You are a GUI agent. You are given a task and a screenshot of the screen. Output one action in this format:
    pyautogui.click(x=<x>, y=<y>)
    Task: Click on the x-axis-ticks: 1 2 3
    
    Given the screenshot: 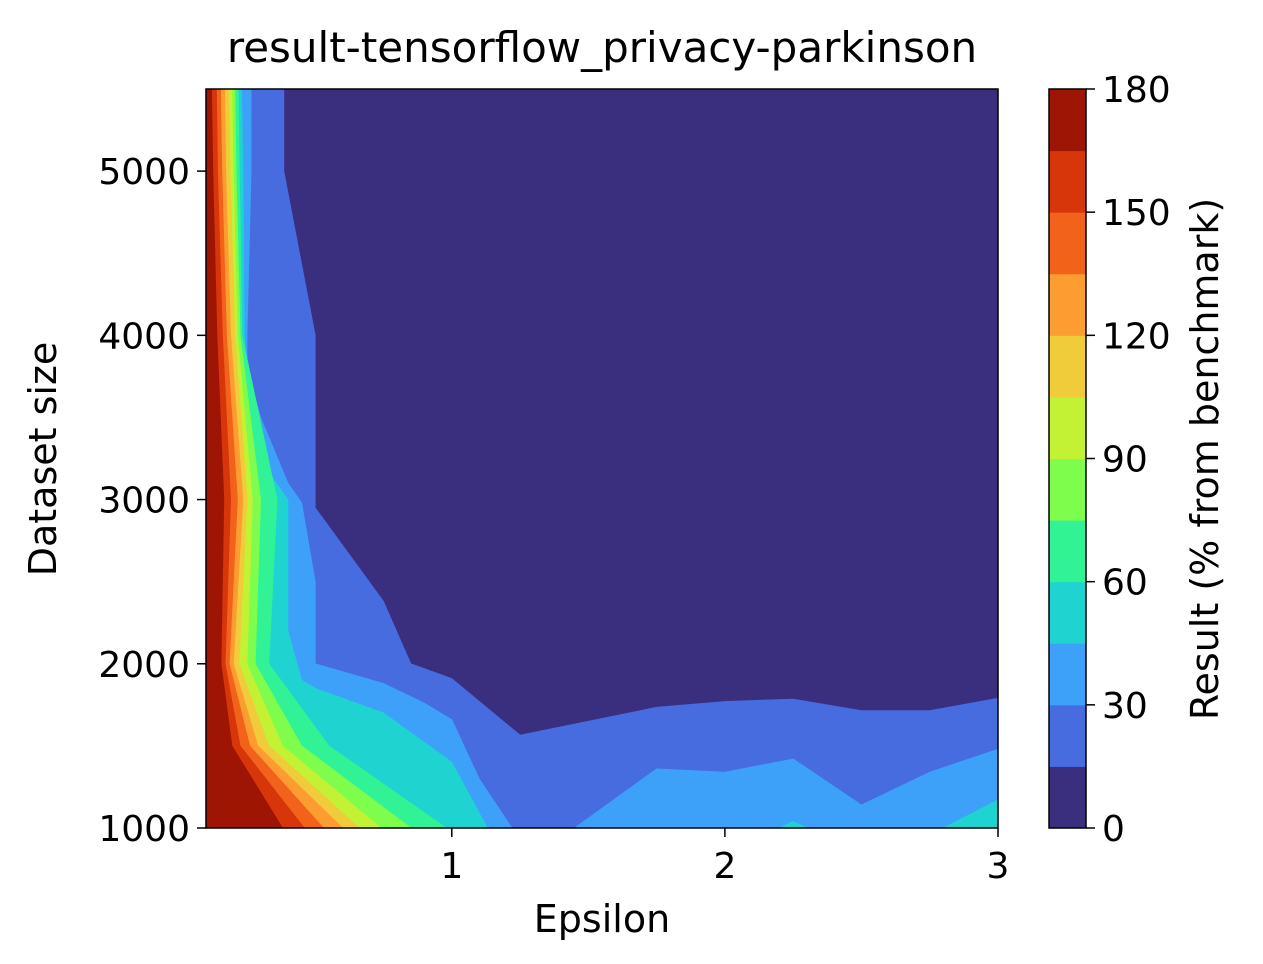 What is the action you would take?
    pyautogui.click(x=724, y=857)
    